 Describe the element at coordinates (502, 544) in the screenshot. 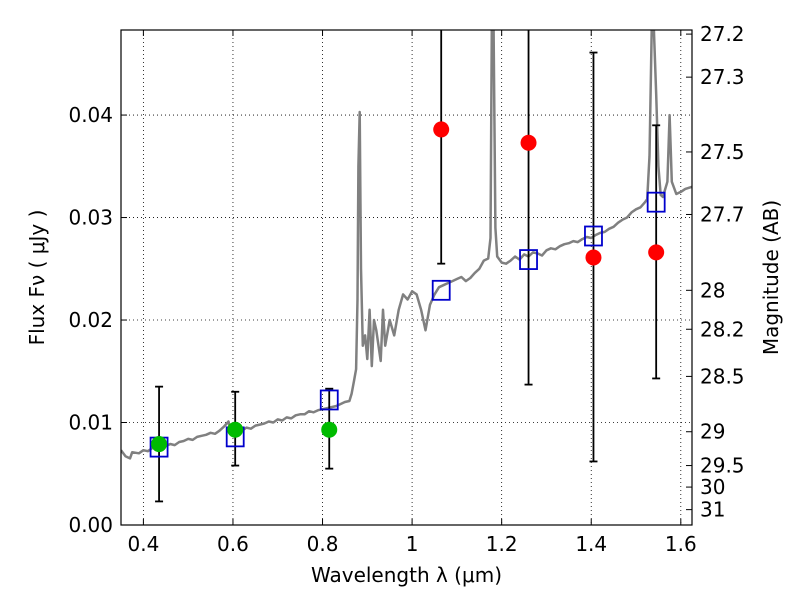

I see `x-tick-label: 1.2` at that location.